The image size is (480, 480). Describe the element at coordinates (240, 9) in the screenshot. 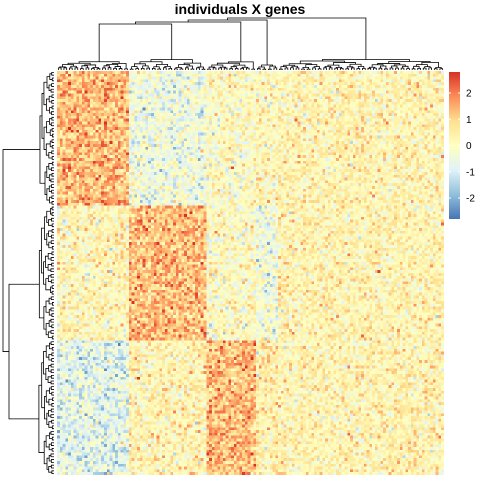

I see `chart-title: individuals X genes` at that location.